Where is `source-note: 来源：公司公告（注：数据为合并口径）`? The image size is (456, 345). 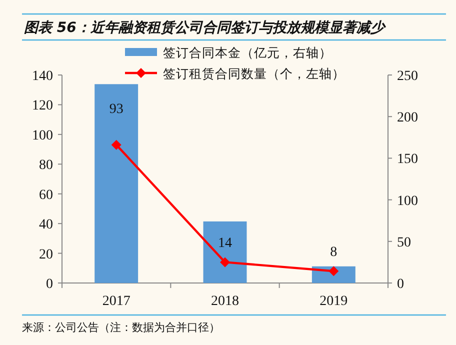 source-note: 来源：公司公告（注：数据为合并口径） is located at coordinates (121, 327).